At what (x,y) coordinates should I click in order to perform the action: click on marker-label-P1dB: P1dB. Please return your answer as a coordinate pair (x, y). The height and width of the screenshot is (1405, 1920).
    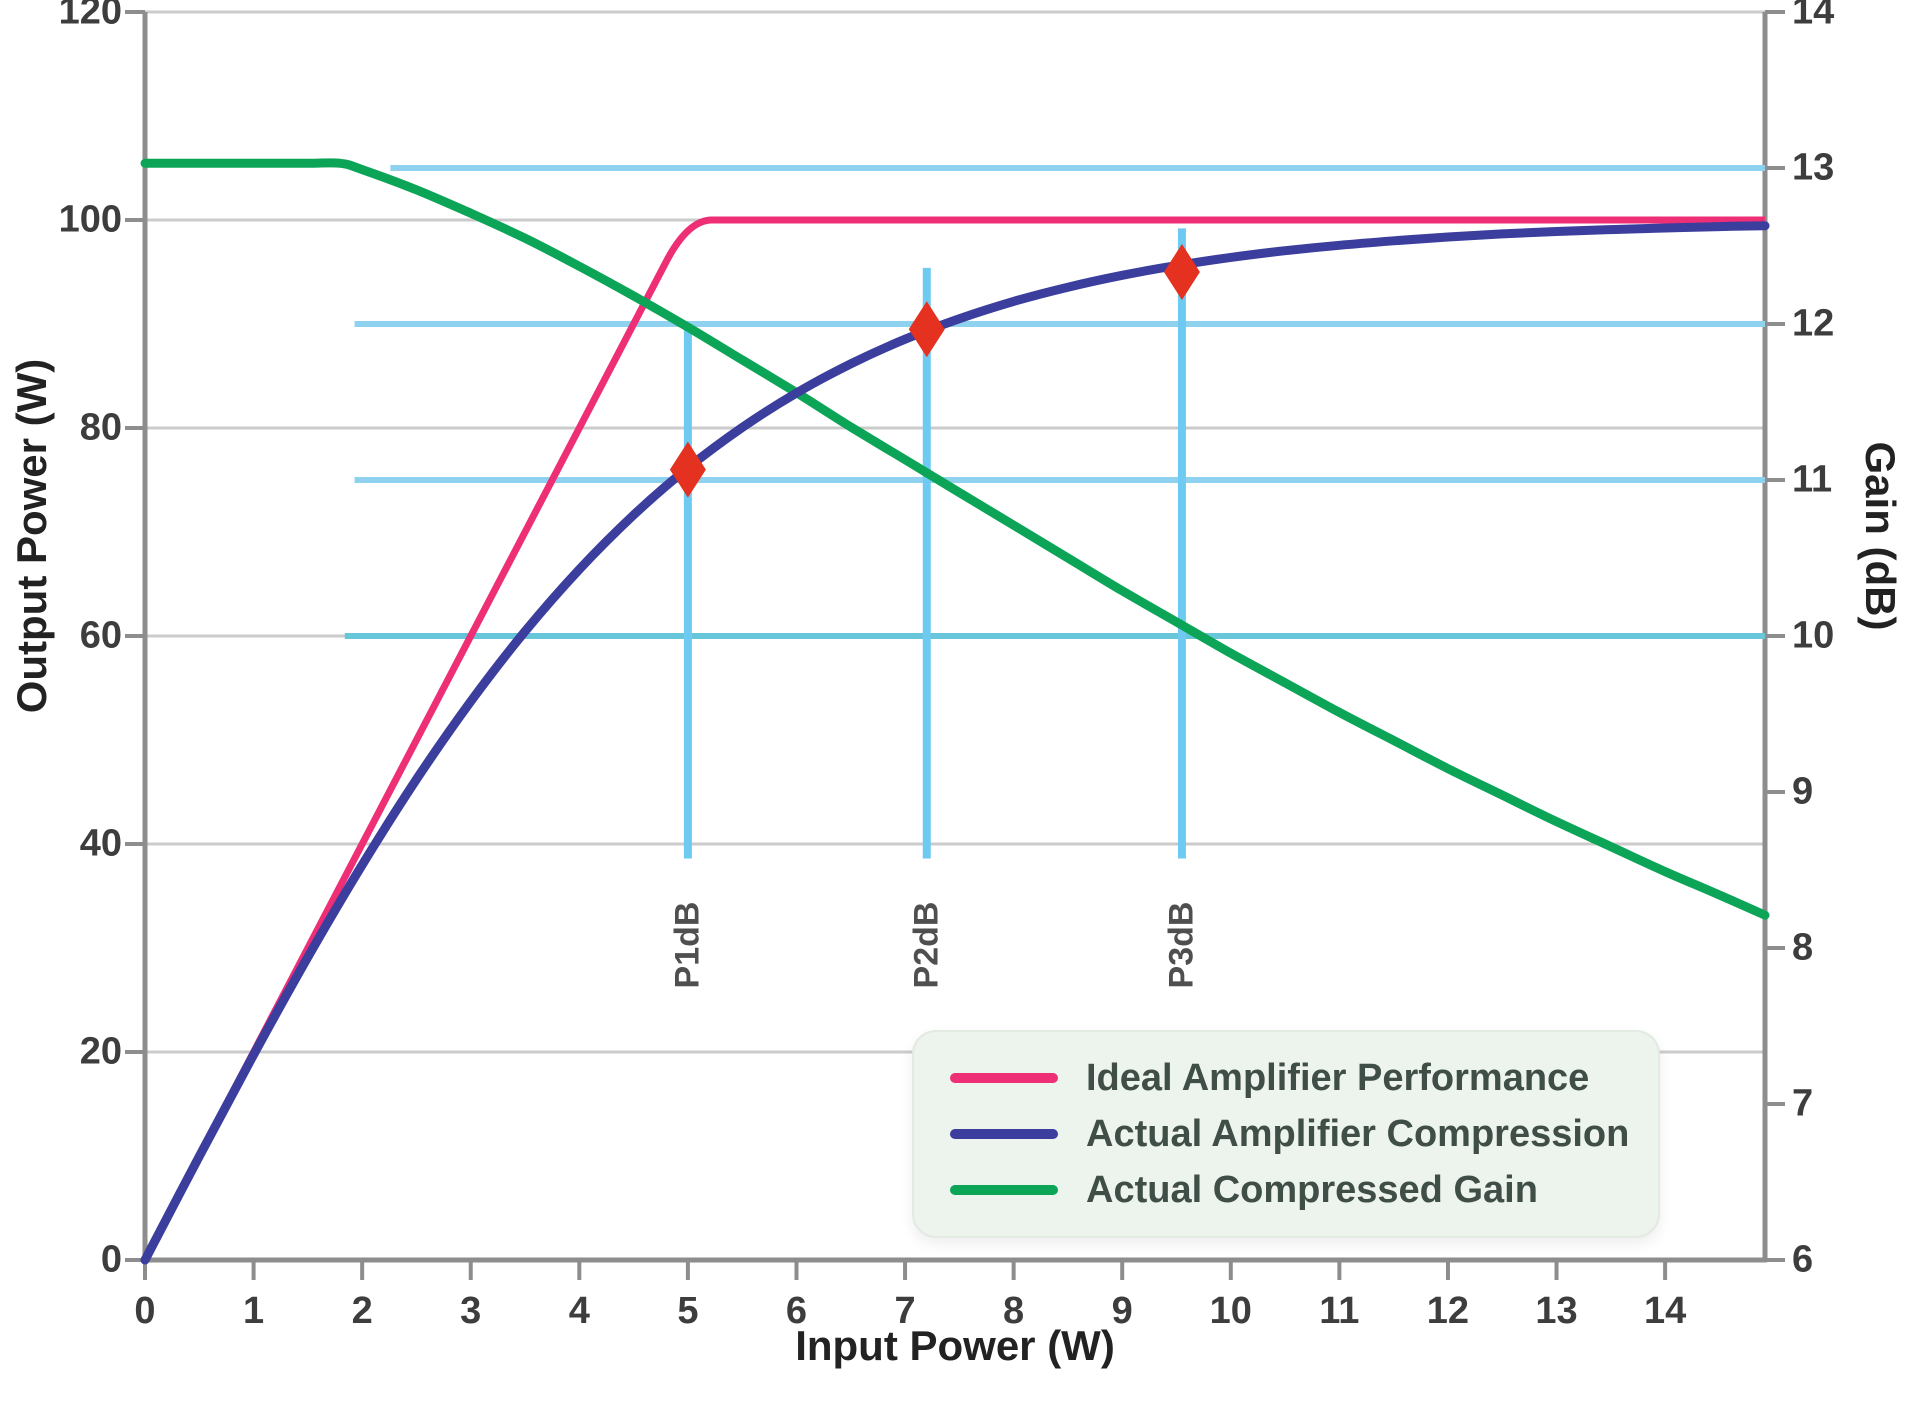
    Looking at the image, I should click on (687, 945).